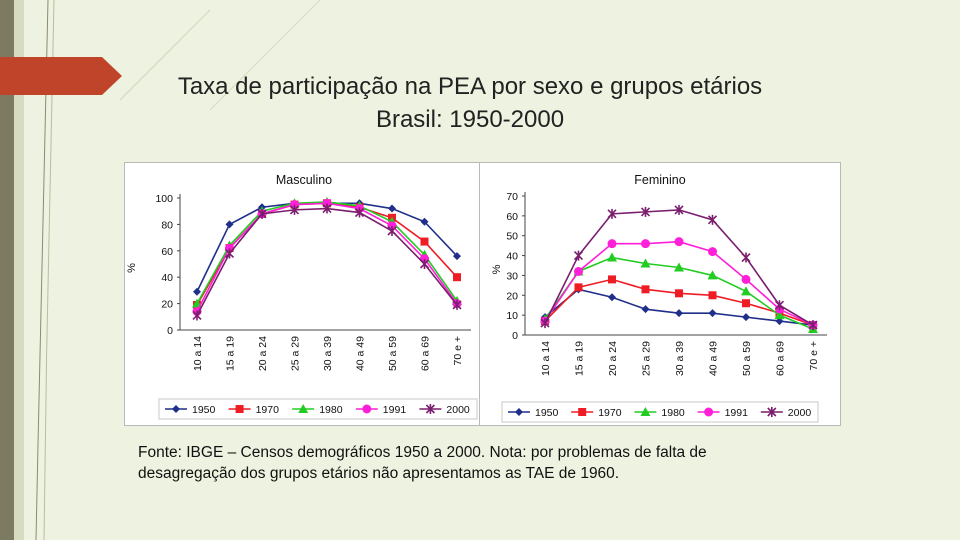 The width and height of the screenshot is (960, 540). I want to click on masc-ytick-label: 0, so click(170, 331).